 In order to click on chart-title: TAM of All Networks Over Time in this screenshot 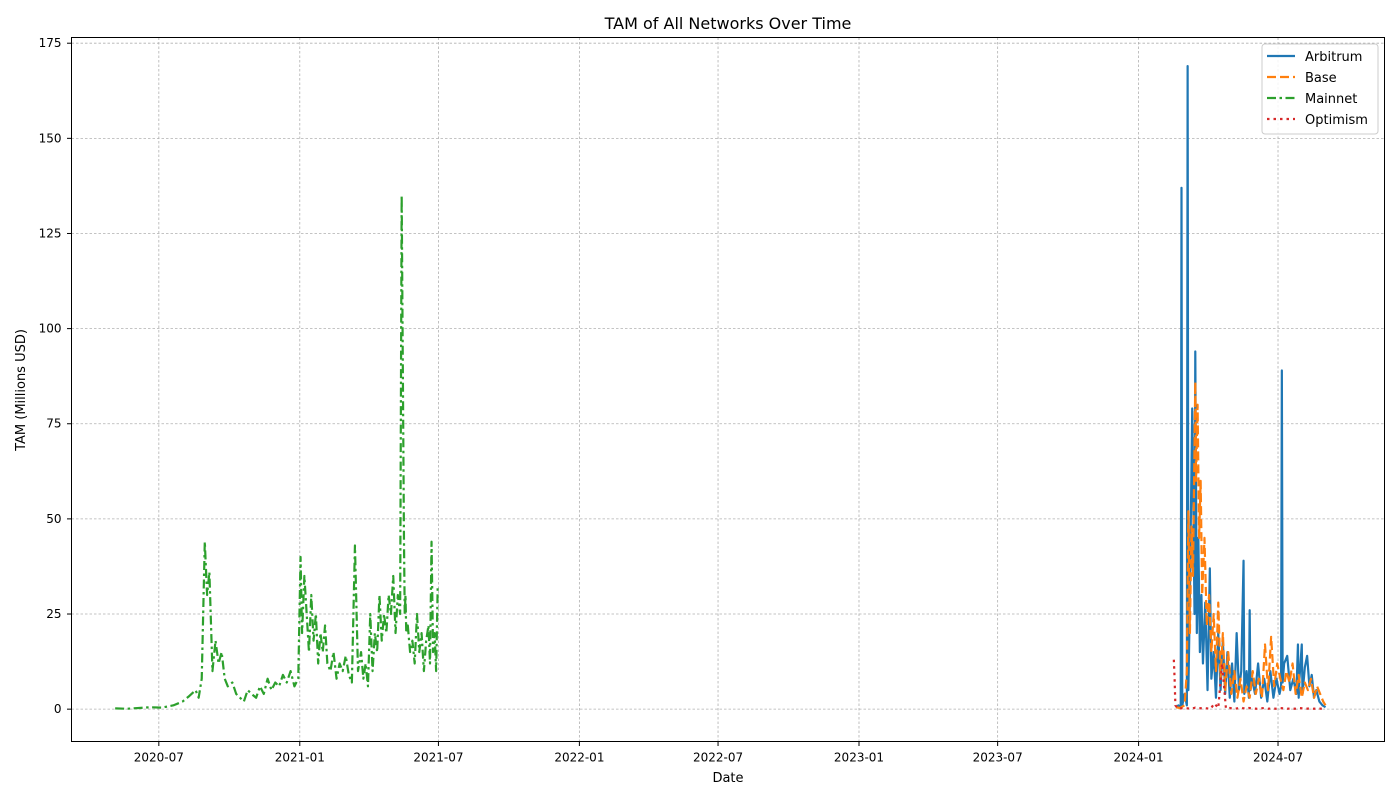, I will do `click(728, 23)`.